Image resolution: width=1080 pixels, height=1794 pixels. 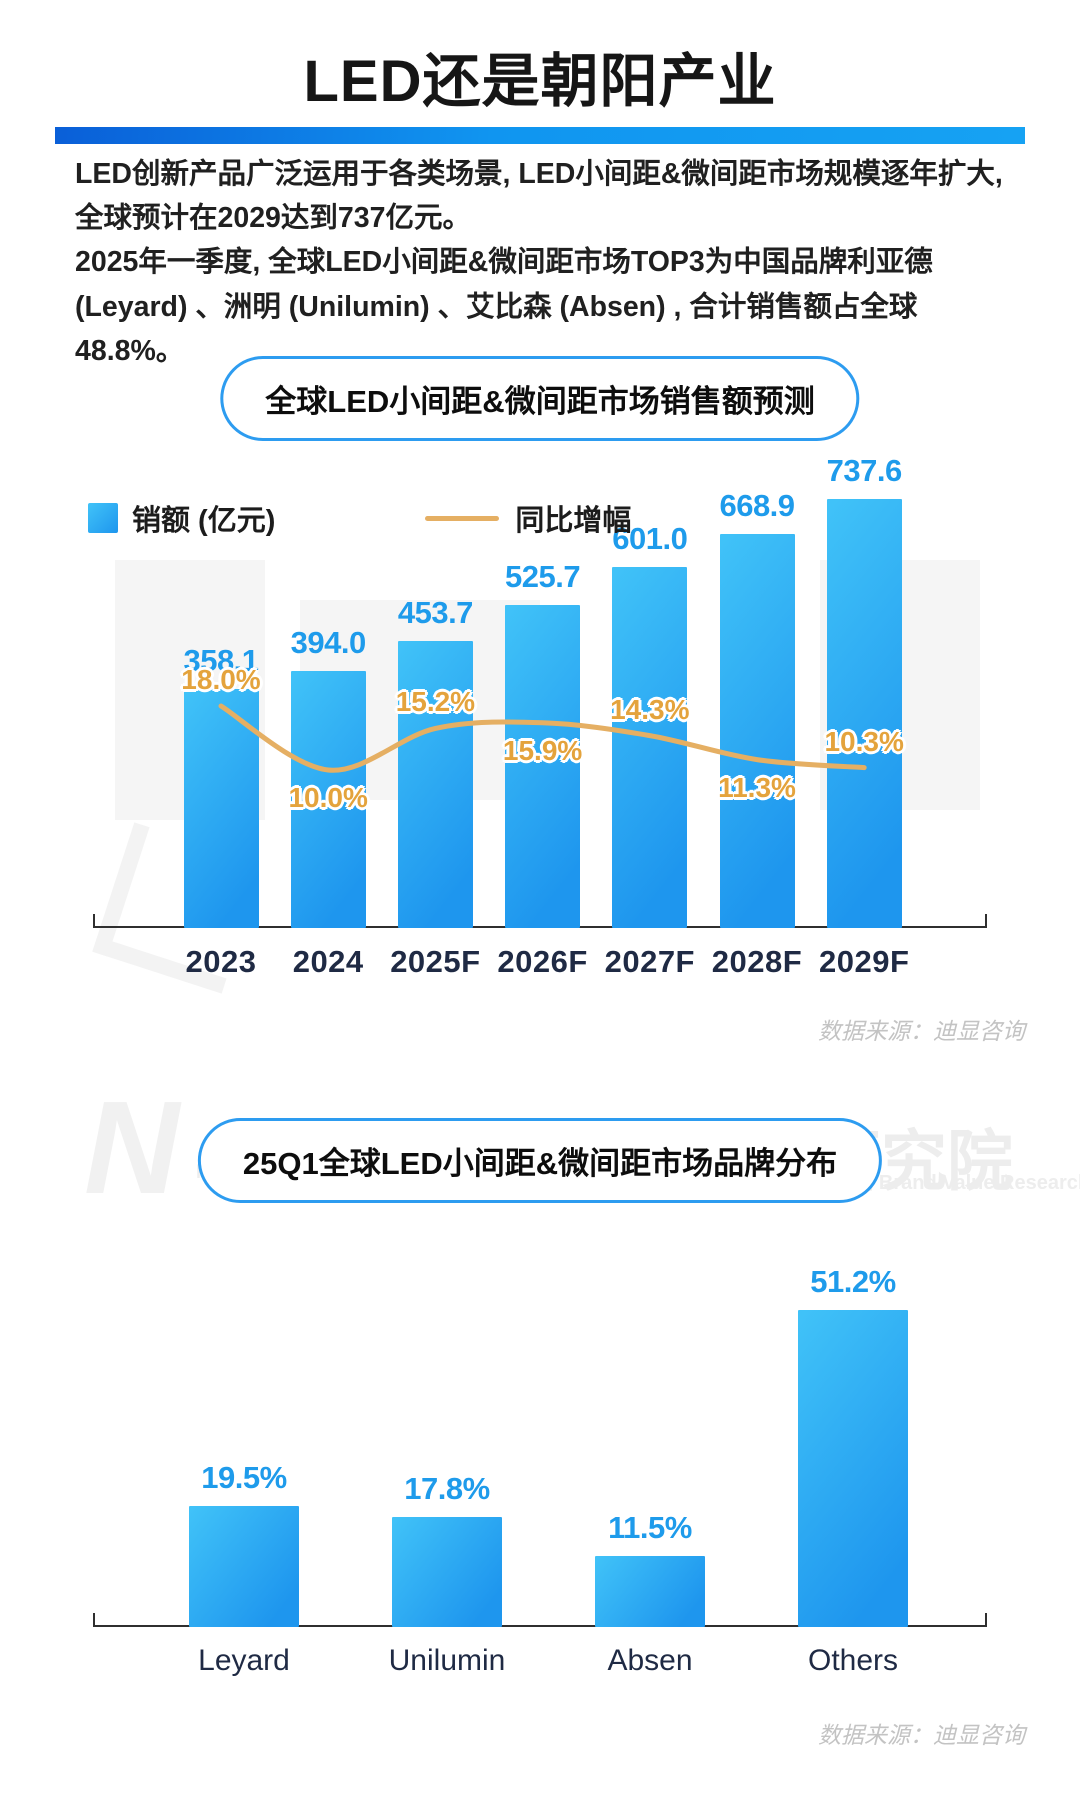 What do you see at coordinates (328, 642) in the screenshot?
I see `bar-value-label: 394.0` at bounding box center [328, 642].